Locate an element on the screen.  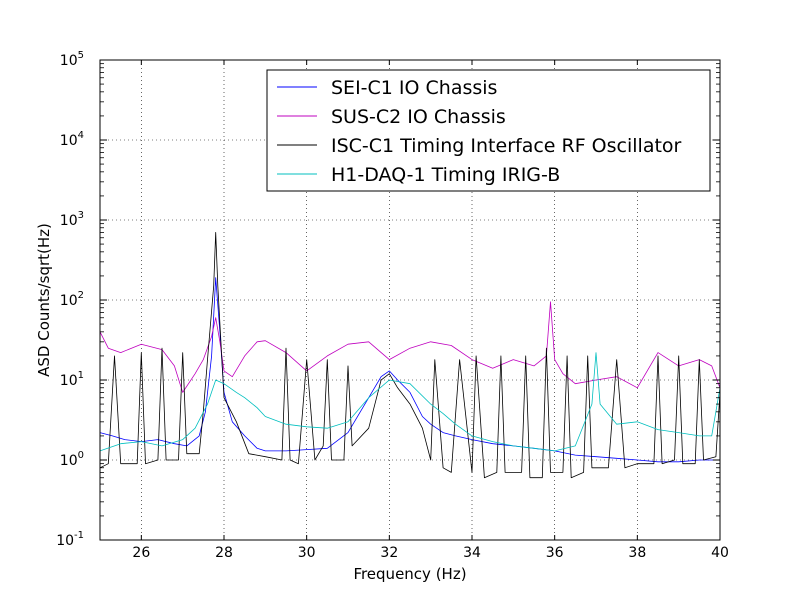
y-axis-label: ASD Counts/sqrt(Hz) is located at coordinates (44, 300).